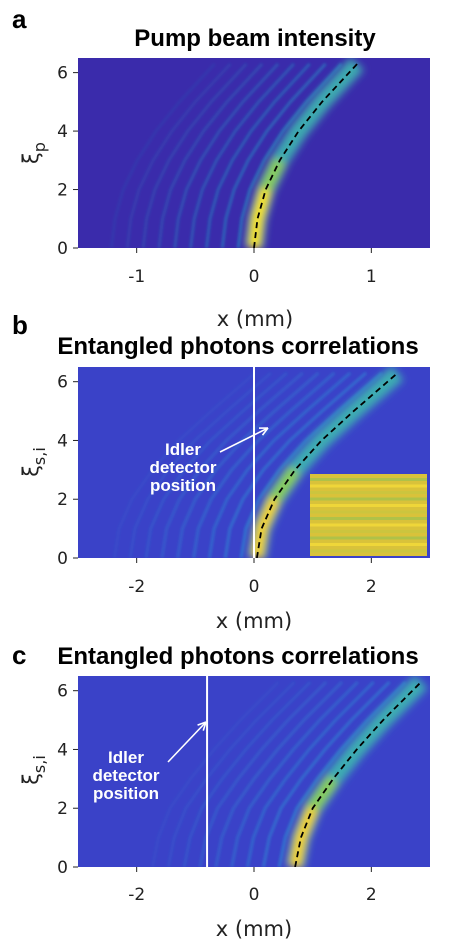  I want to click on panel-letter: a, so click(19, 19).